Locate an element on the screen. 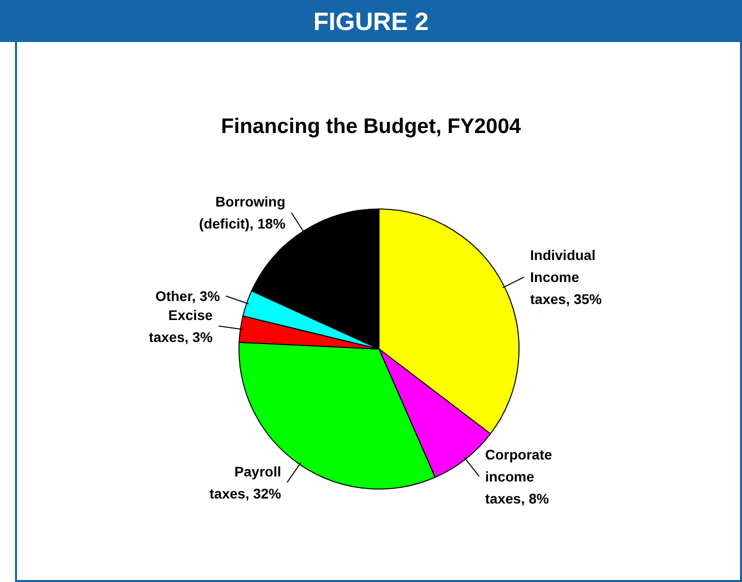 The height and width of the screenshot is (582, 742). chart-title: FIGURE 2 is located at coordinates (371, 22).